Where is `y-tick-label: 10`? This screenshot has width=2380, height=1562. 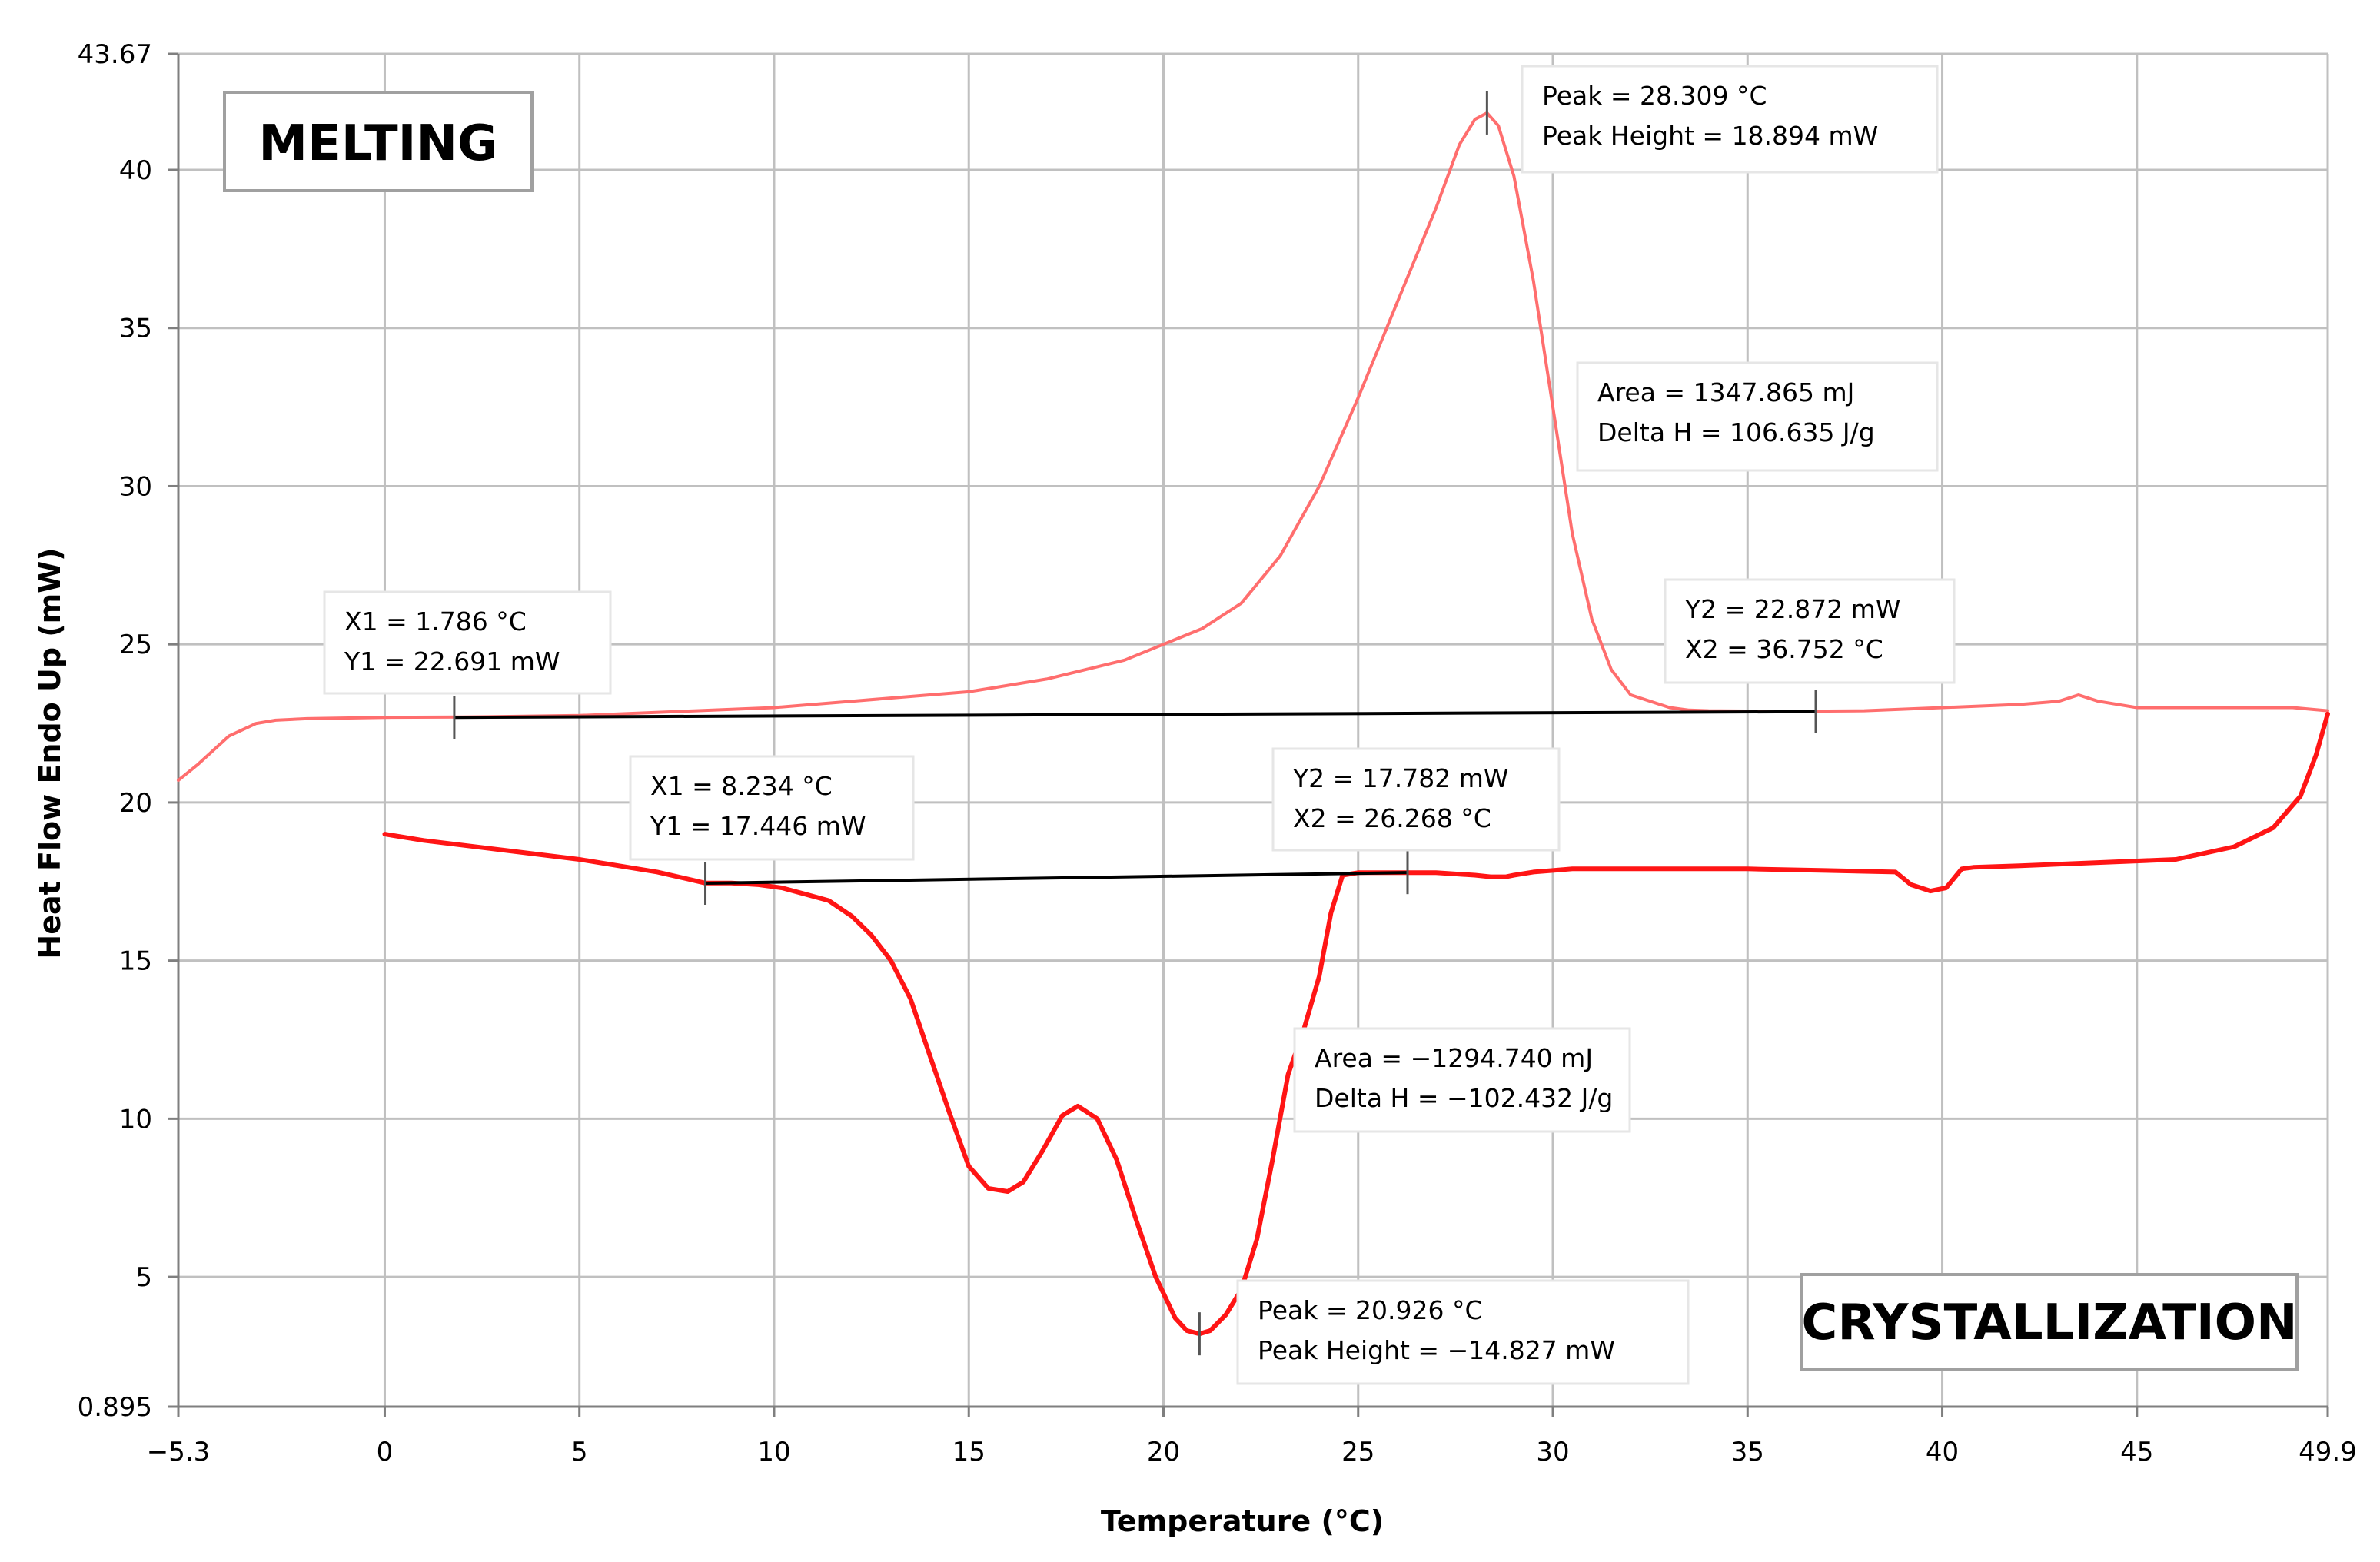
y-tick-label: 10 is located at coordinates (135, 1119).